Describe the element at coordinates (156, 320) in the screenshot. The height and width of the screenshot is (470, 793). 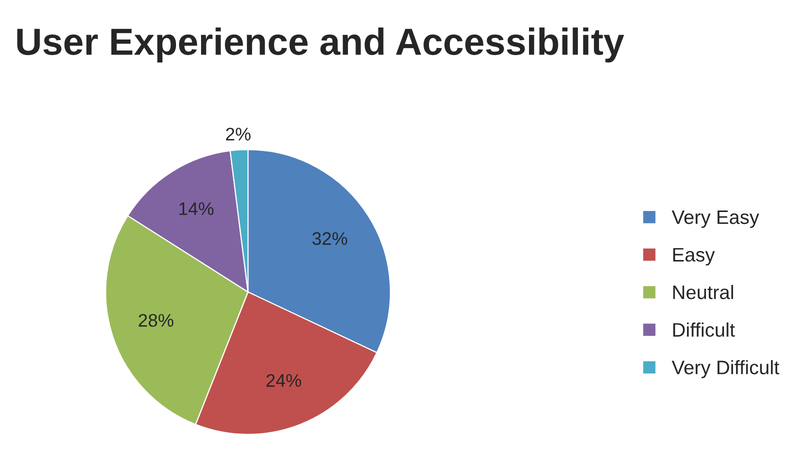
I see `data-label: 28%` at that location.